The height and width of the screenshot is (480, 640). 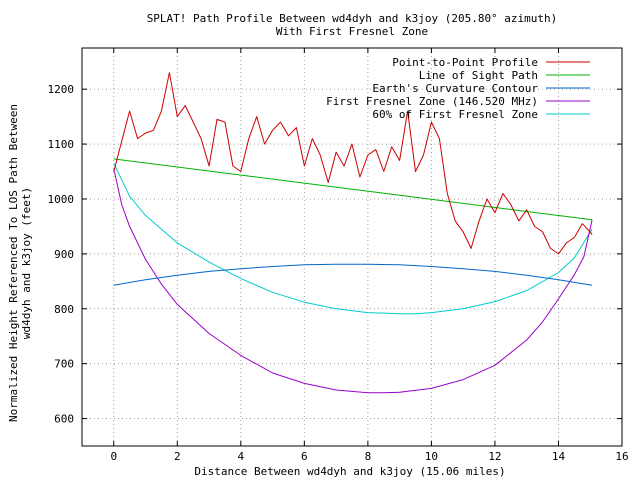 I want to click on legend-label: Earth's Curvature Contour, so click(x=455, y=88).